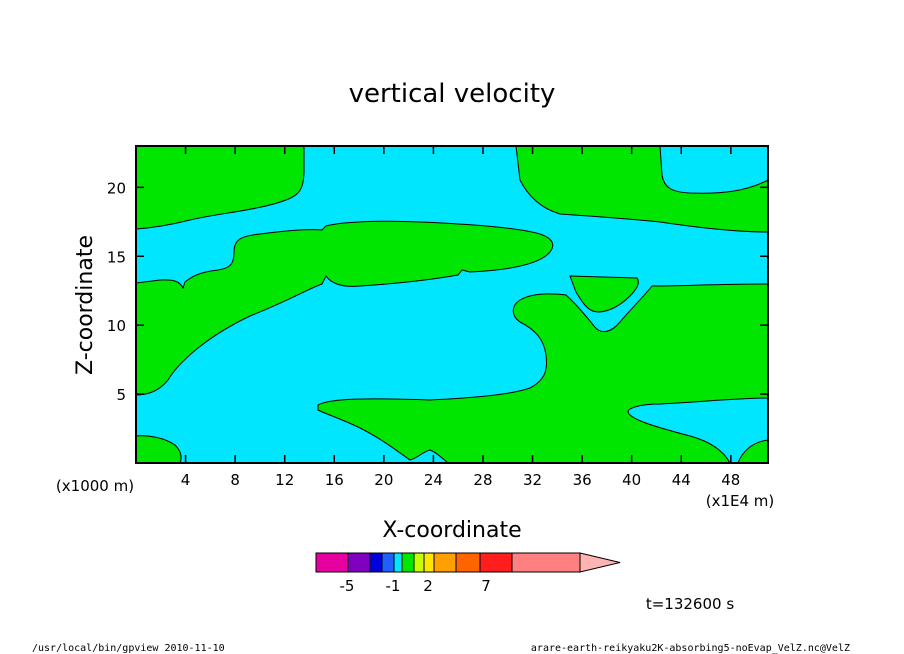 The image size is (904, 654). Describe the element at coordinates (740, 501) in the screenshot. I see `x-unit-right: (x1E4 m)` at that location.